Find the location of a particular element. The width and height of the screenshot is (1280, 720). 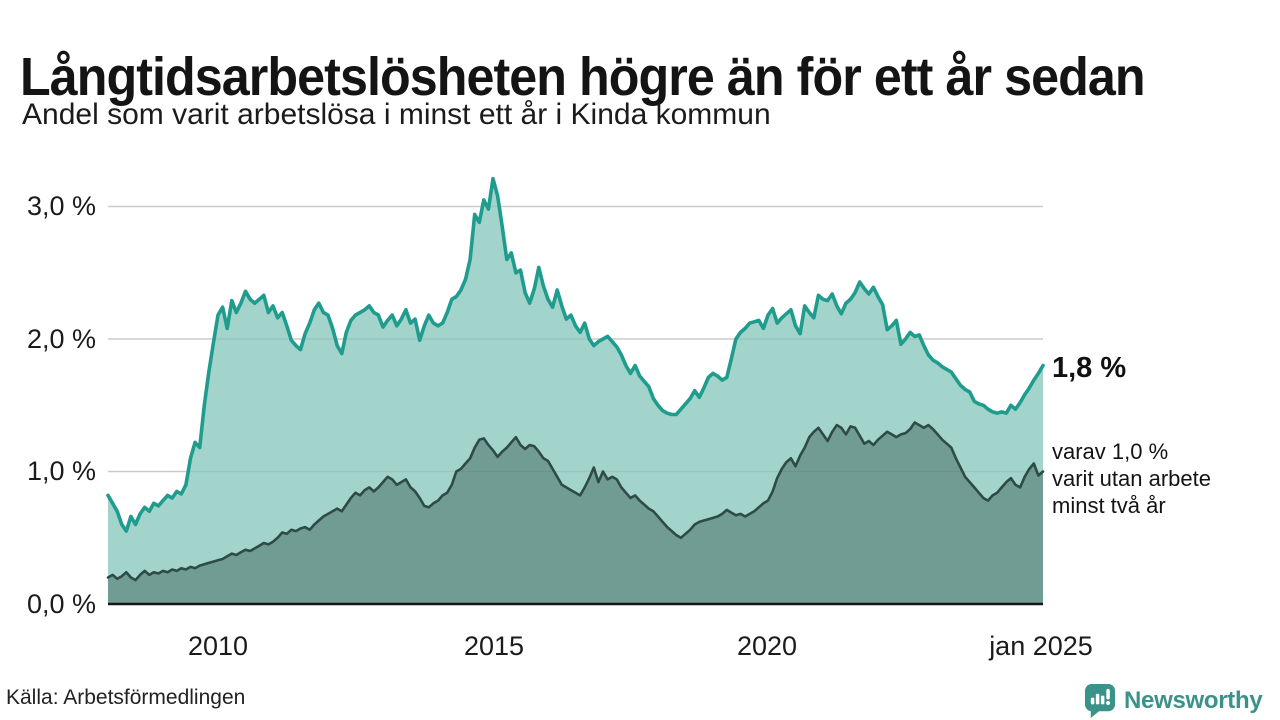

newsworthy-logo-text: Newsworthy is located at coordinates (1193, 700).